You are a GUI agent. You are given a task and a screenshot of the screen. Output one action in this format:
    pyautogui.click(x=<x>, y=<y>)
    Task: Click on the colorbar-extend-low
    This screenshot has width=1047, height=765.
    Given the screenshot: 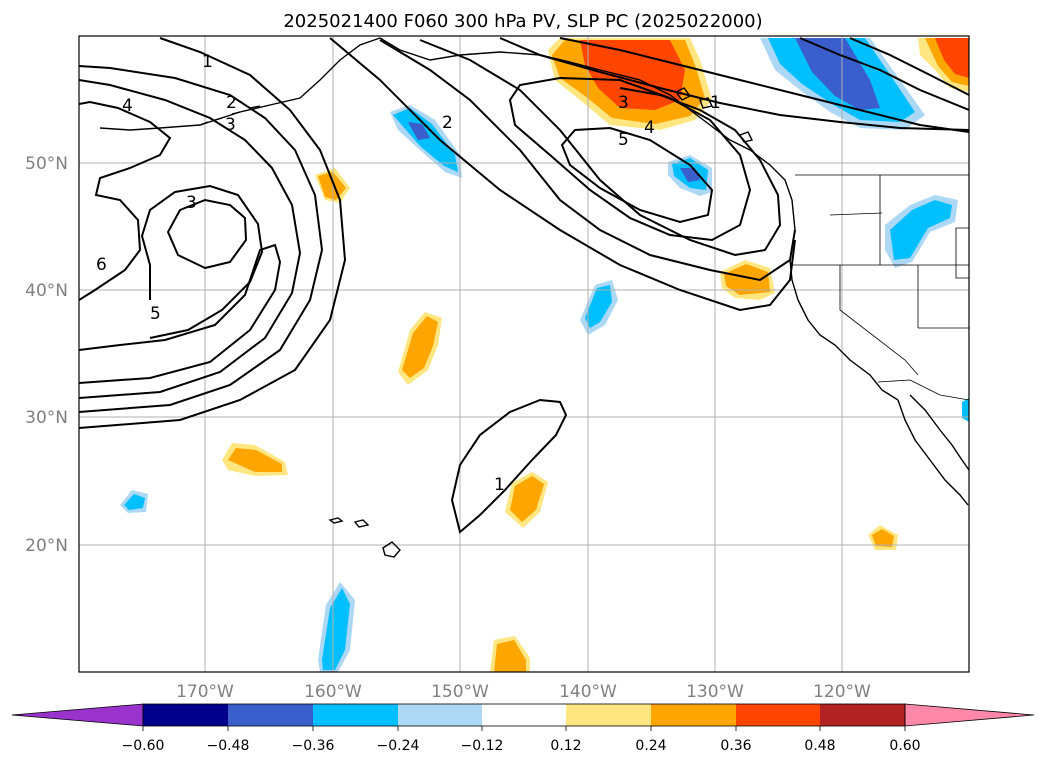 What is the action you would take?
    pyautogui.click(x=77, y=715)
    